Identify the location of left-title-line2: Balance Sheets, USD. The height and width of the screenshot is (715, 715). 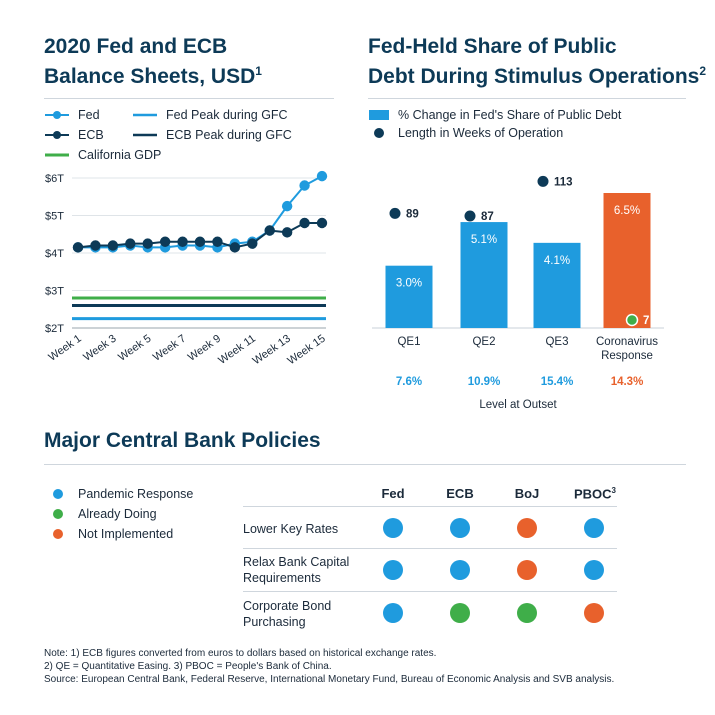
(150, 76).